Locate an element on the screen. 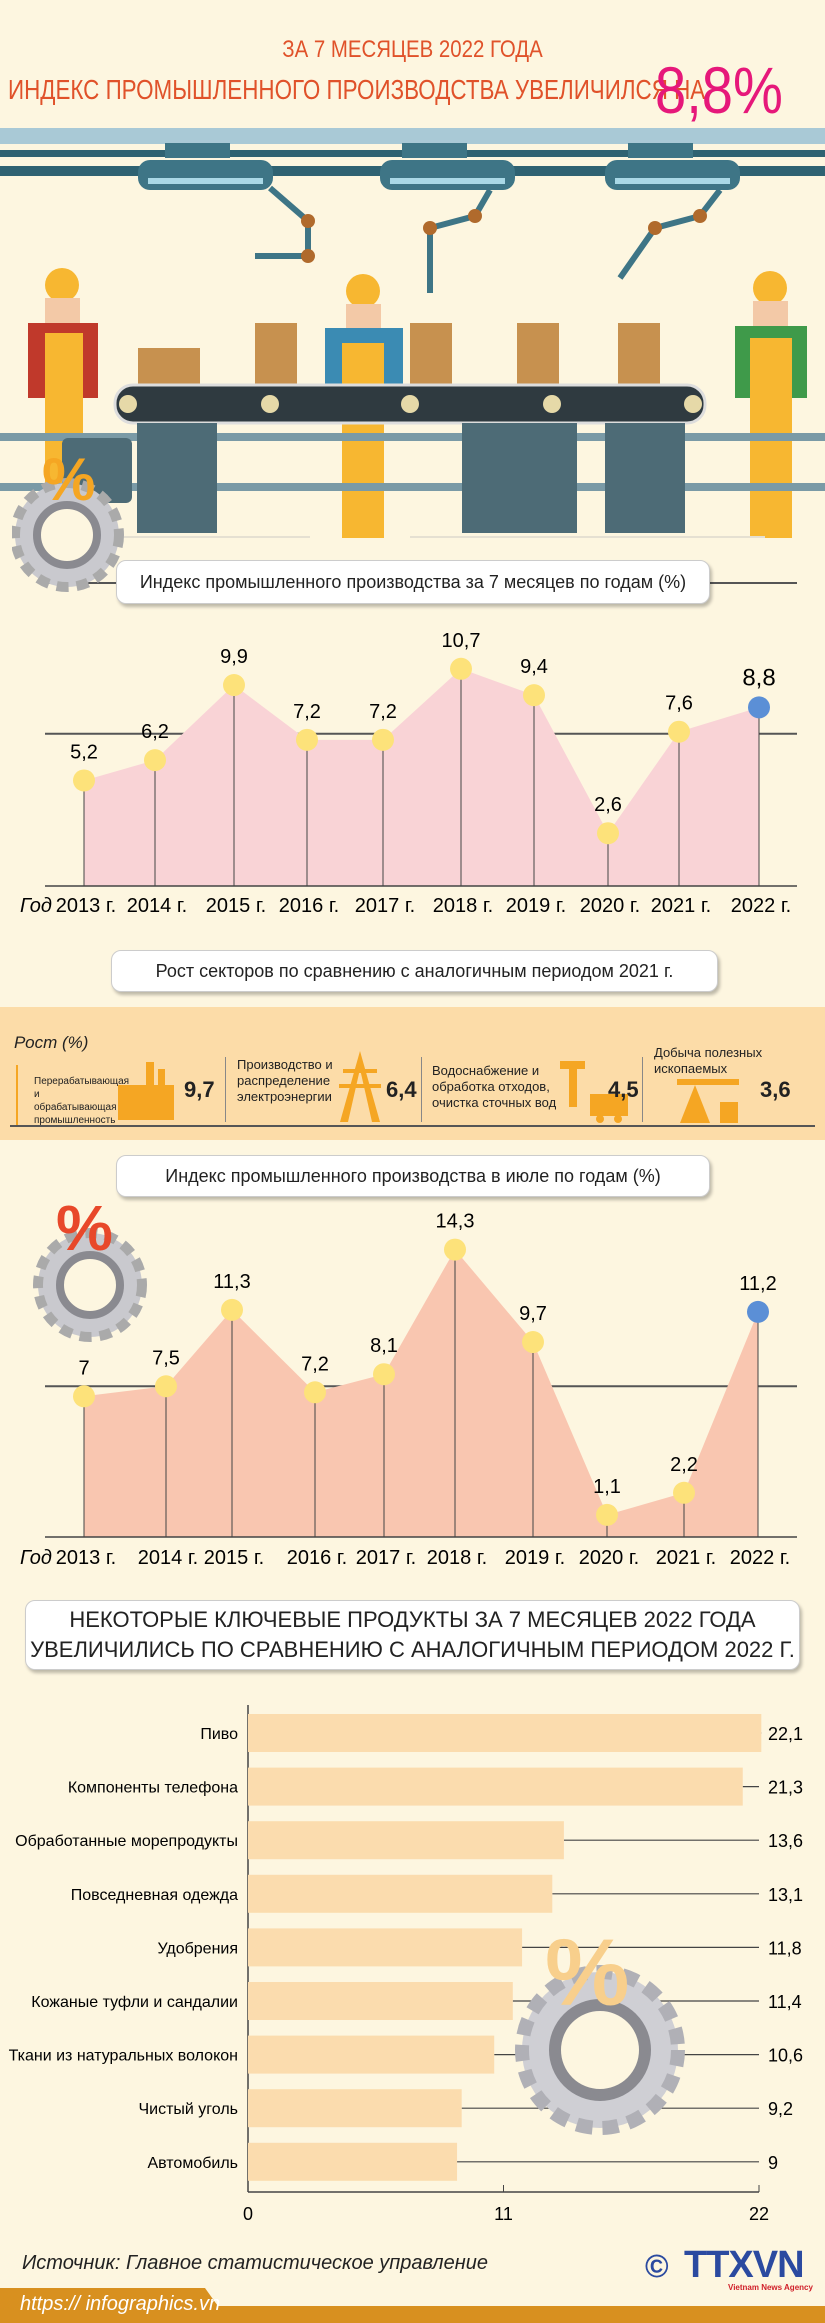 The width and height of the screenshot is (825, 2323). robot-arm-icon is located at coordinates (439, 166).